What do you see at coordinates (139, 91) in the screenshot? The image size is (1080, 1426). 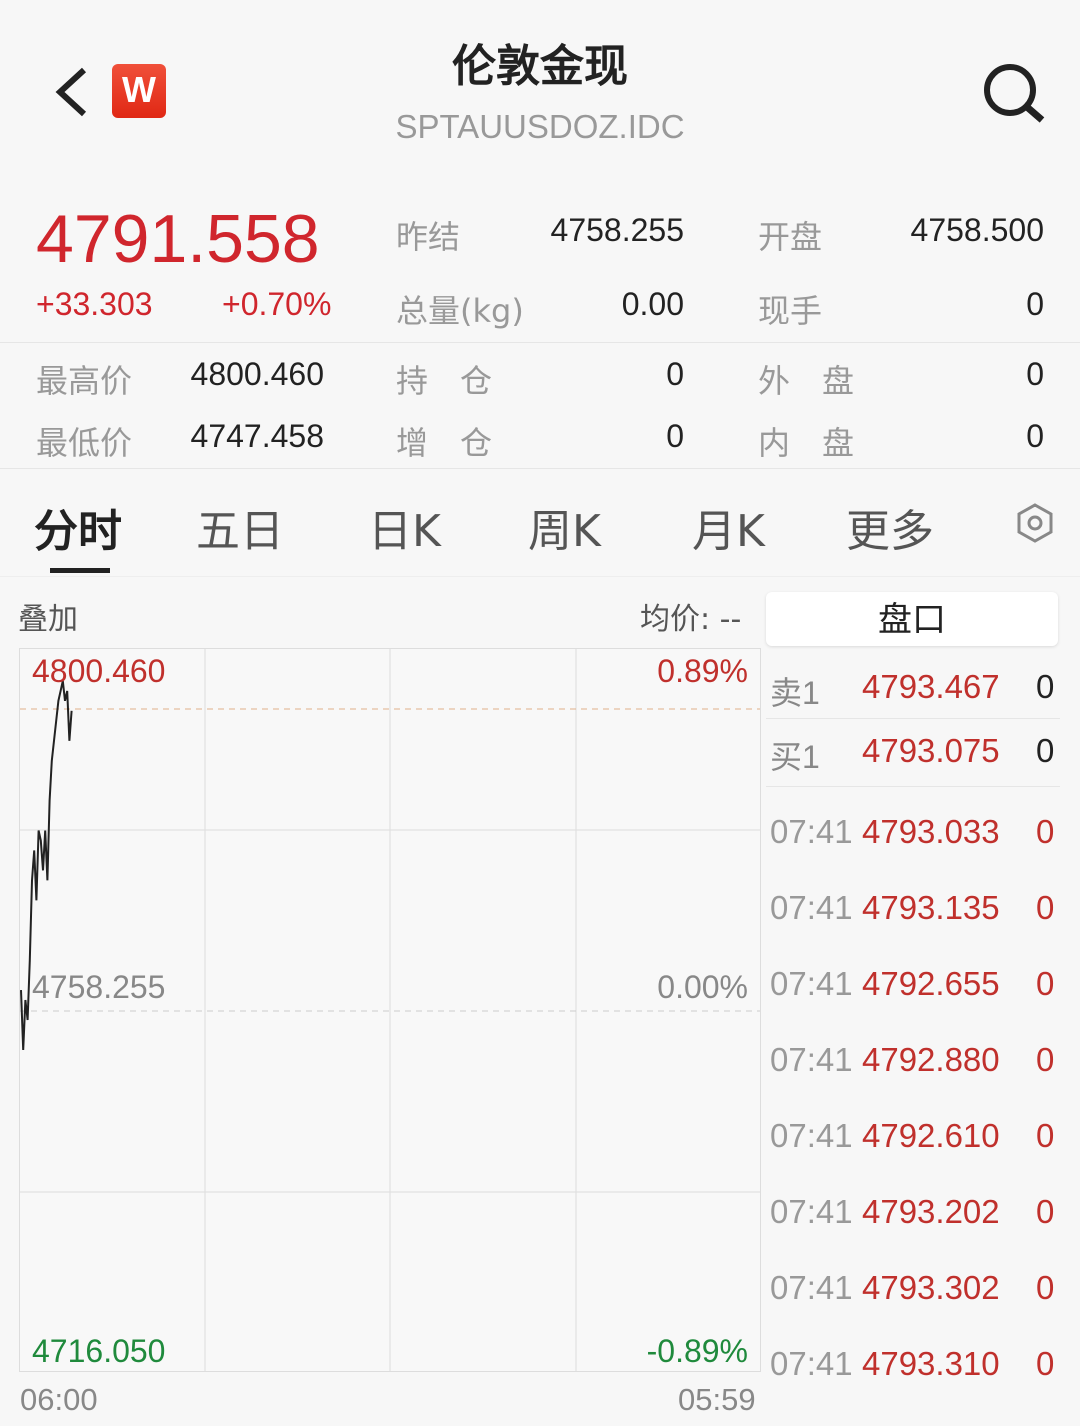 I see `app-logo: W` at bounding box center [139, 91].